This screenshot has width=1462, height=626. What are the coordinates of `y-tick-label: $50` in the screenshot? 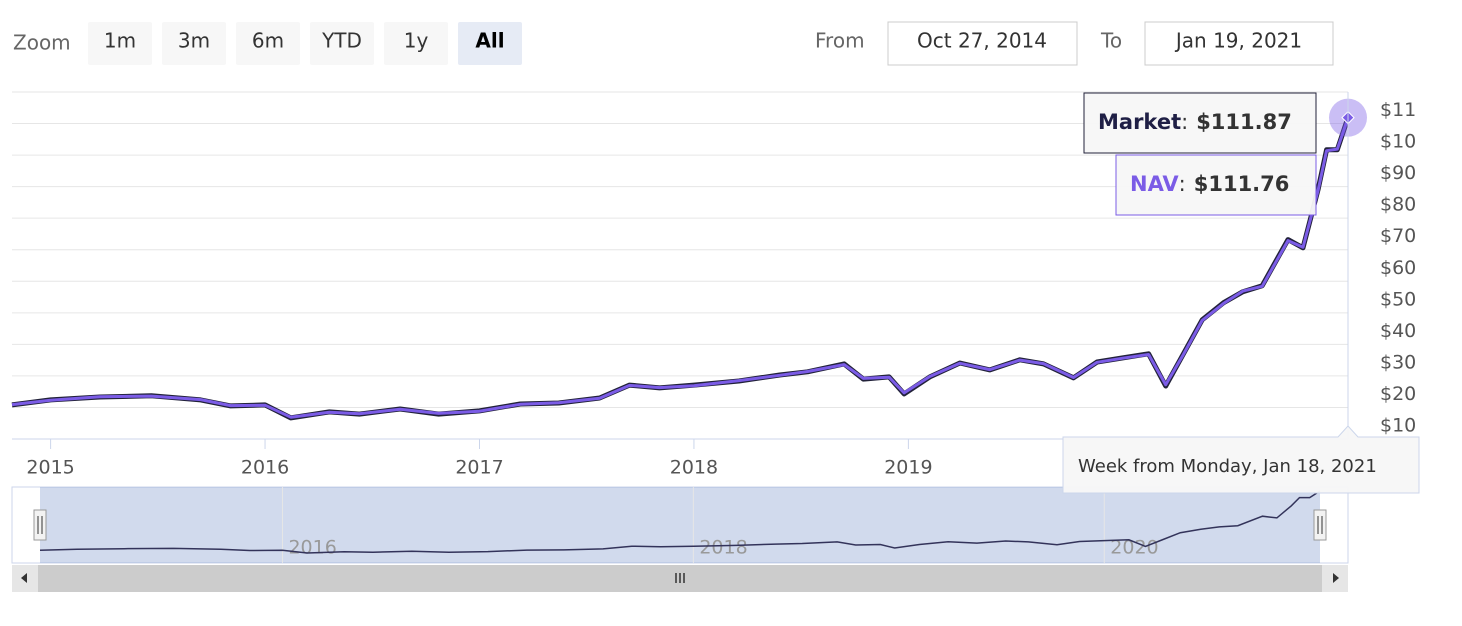 It's located at (1398, 299).